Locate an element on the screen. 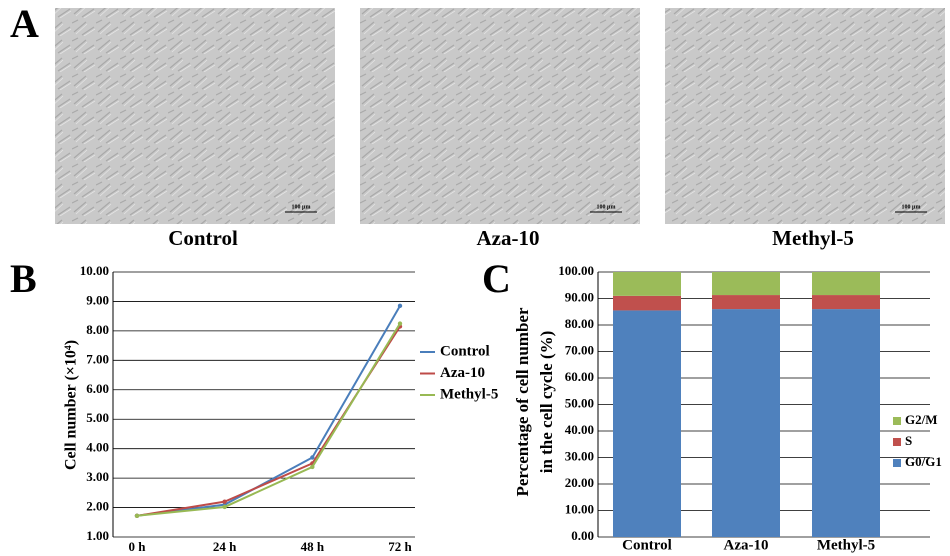  y-tick-label: 40.00 is located at coordinates (579, 429).